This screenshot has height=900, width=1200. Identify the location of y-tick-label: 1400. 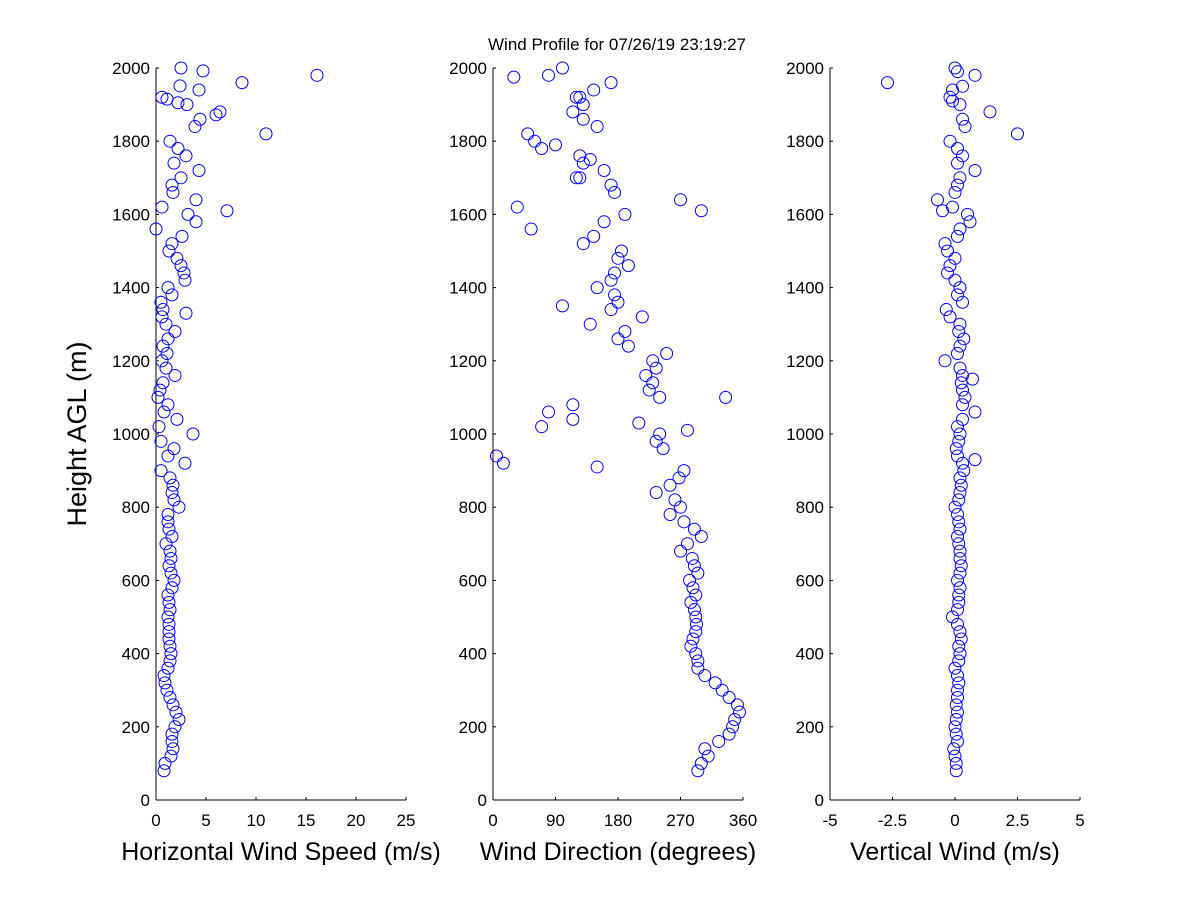
(805, 288).